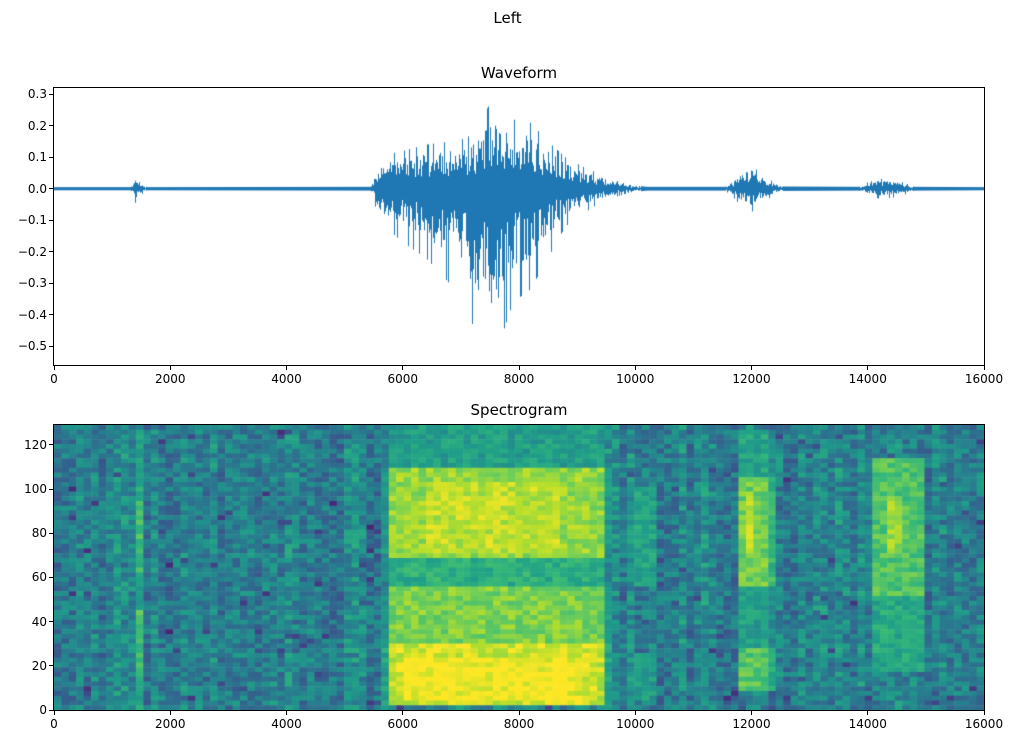 The image size is (1015, 739). I want to click on y-tick-label: 100, so click(35, 489).